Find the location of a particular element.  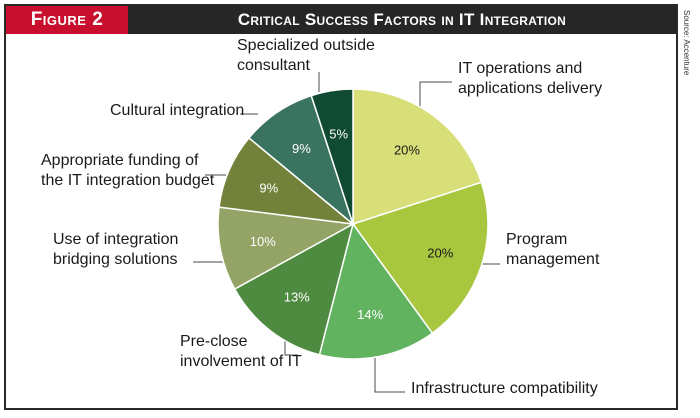

percent-labels: 20% 20% 14% 13% 10% 9% 9% 5% is located at coordinates (352, 224).